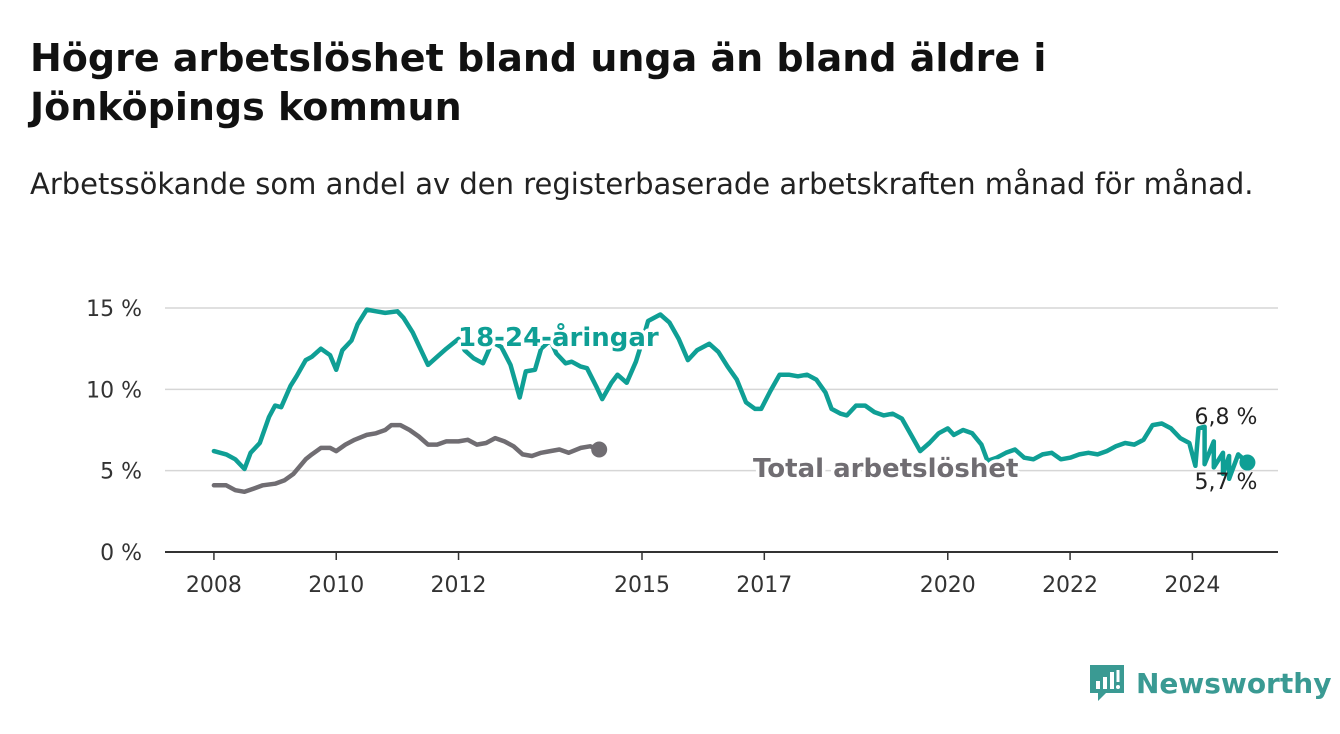 This screenshot has width=1340, height=734. What do you see at coordinates (885, 469) in the screenshot?
I see `series-label-total: Total arbetslöshet` at bounding box center [885, 469].